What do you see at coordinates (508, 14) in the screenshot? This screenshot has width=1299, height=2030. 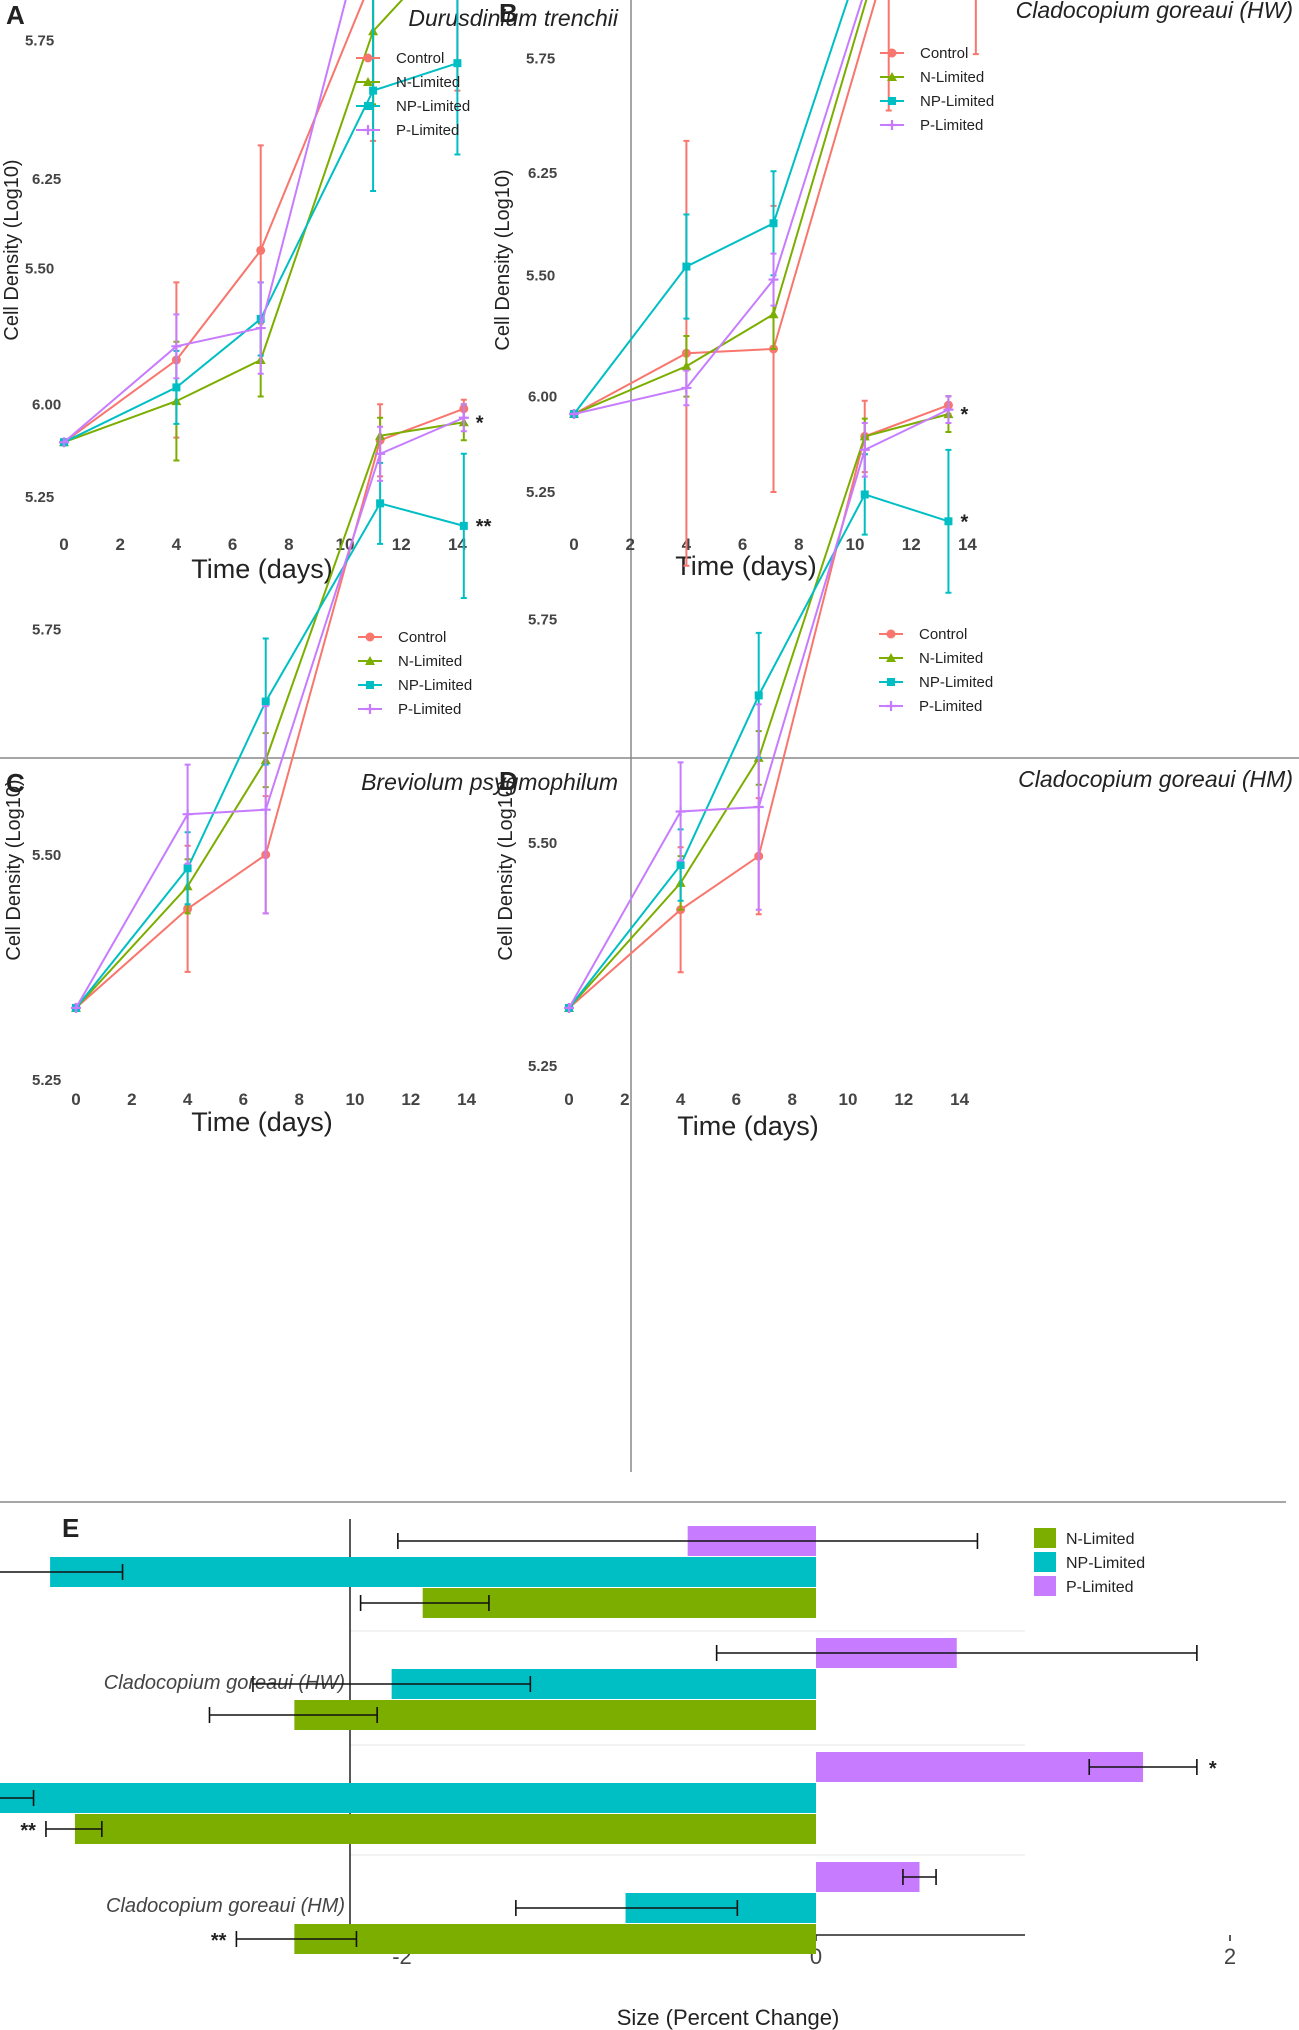 I see `panel-label: B` at bounding box center [508, 14].